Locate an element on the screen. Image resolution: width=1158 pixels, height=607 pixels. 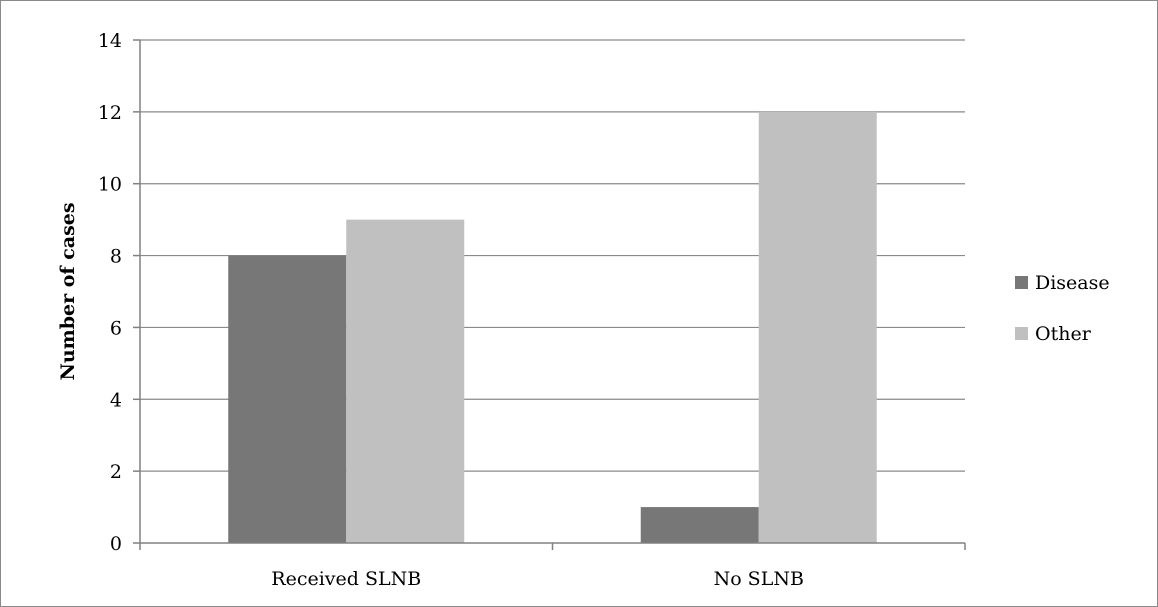
y-axis-label: Number of cases is located at coordinates (68, 291).